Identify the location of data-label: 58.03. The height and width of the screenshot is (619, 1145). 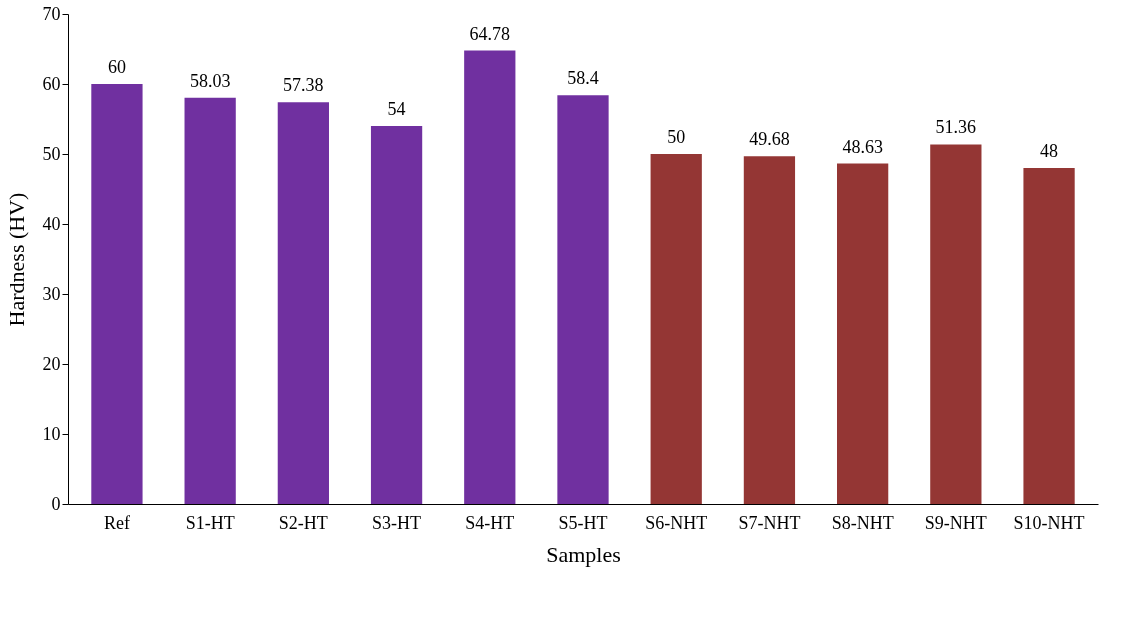
(210, 80).